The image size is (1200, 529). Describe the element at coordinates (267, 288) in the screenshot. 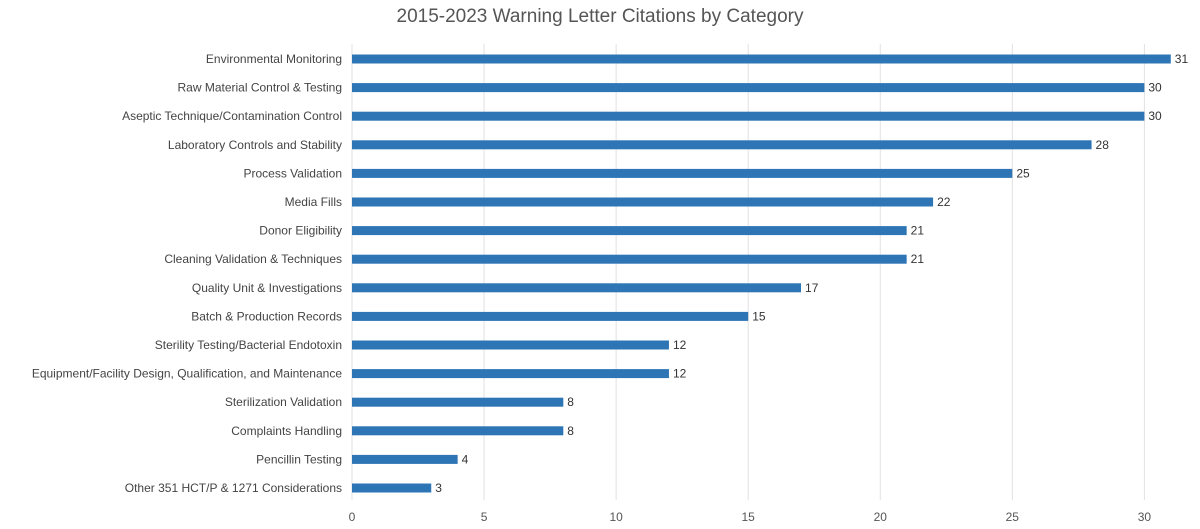

I see `category-label: Quality Unit & Investigations` at that location.